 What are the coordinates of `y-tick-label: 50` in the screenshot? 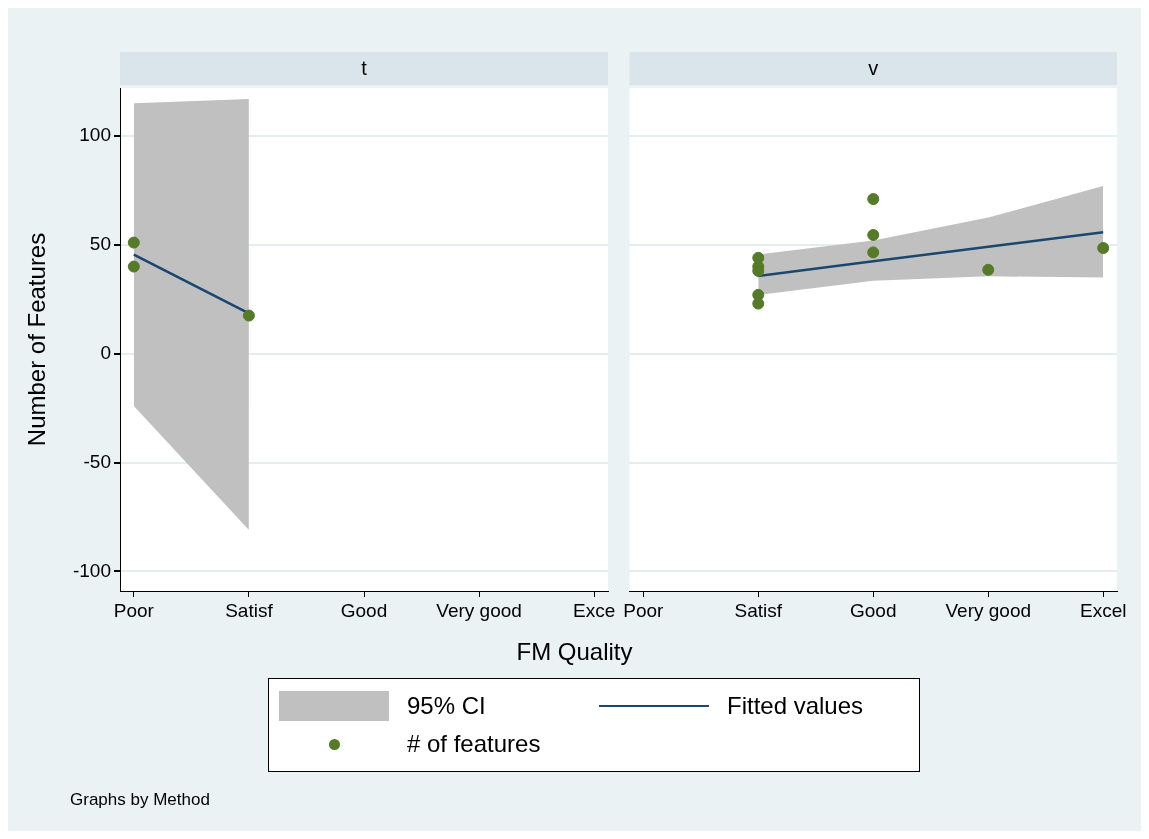 It's located at (100, 244).